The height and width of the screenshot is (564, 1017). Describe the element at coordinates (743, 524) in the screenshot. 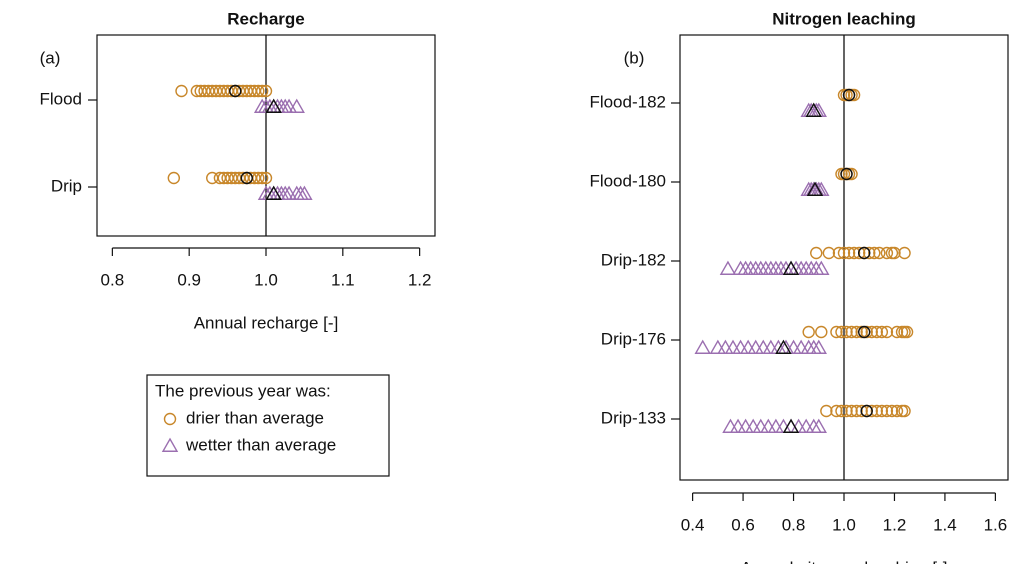

I see `x-tick-label: 0.6` at that location.